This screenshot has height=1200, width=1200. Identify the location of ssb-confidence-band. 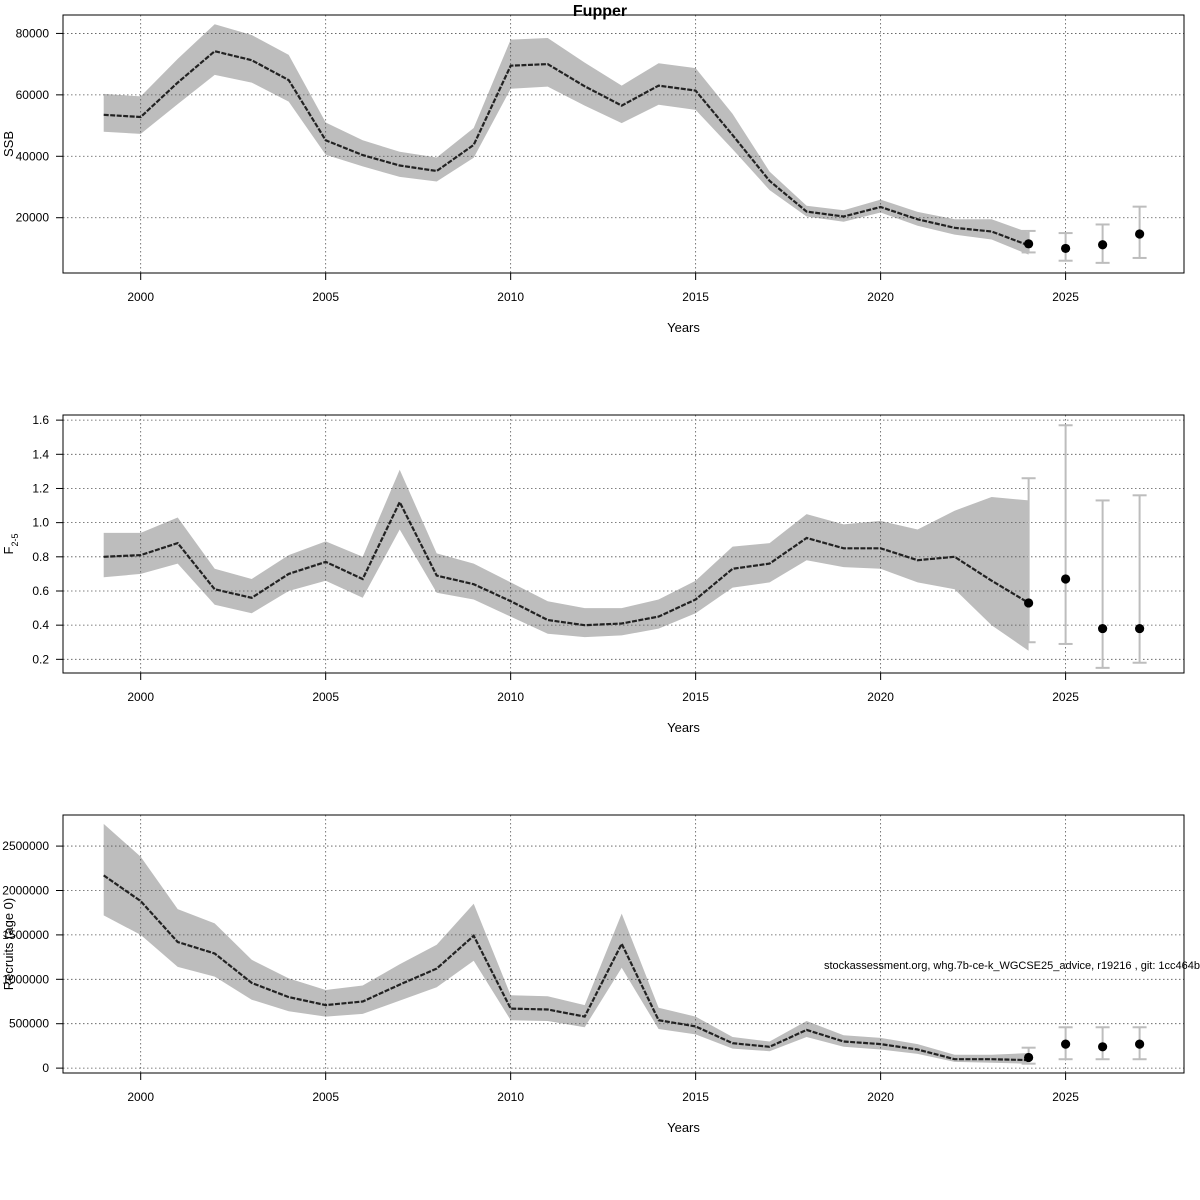
(566, 139).